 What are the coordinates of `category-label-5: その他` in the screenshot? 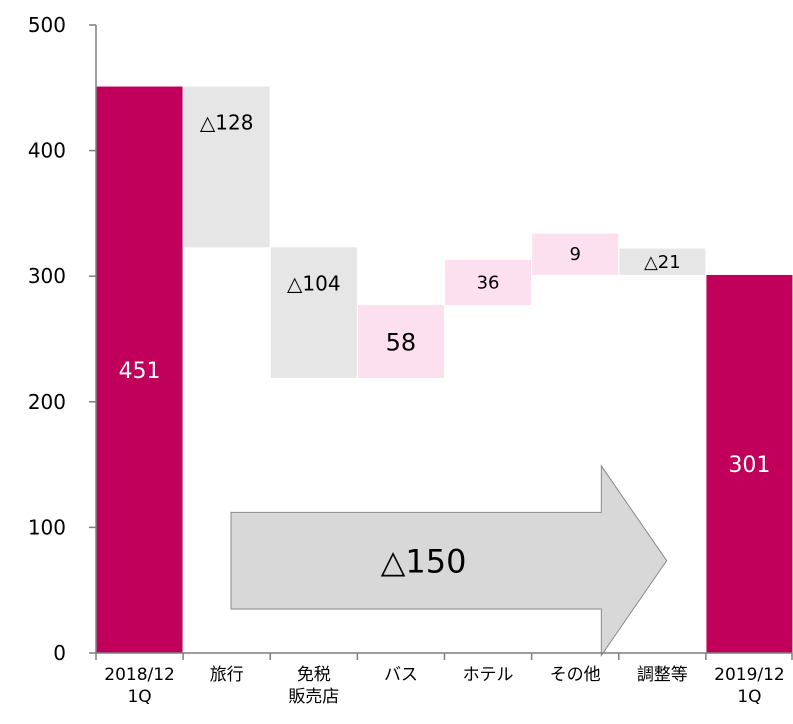 It's located at (575, 675).